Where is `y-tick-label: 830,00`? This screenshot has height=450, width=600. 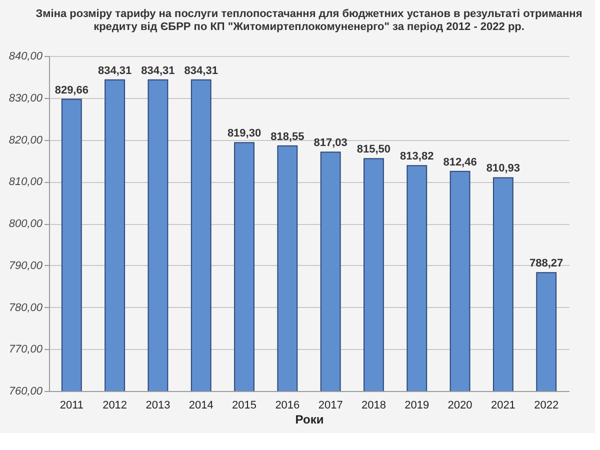
y-tick-label: 830,00 is located at coordinates (26, 98).